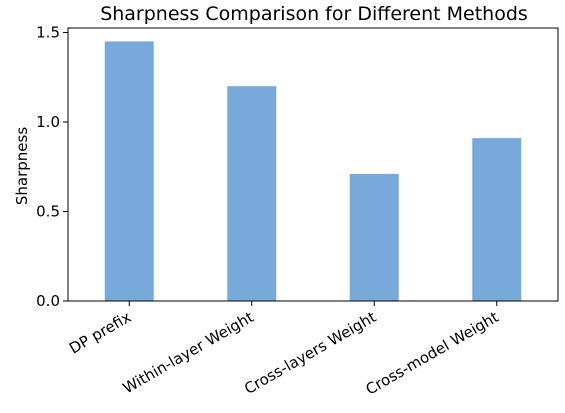 The height and width of the screenshot is (413, 565). I want to click on x-tick-label-3: Cross-model Weight, so click(432, 353).